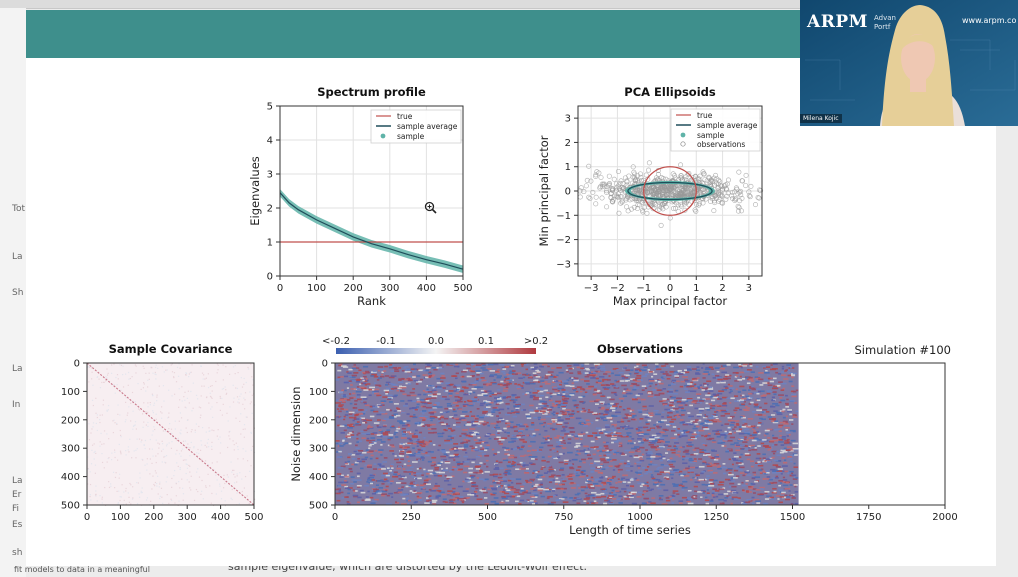 The image size is (1018, 577). Describe the element at coordinates (17, 525) in the screenshot. I see `bg-fragment: Es` at that location.